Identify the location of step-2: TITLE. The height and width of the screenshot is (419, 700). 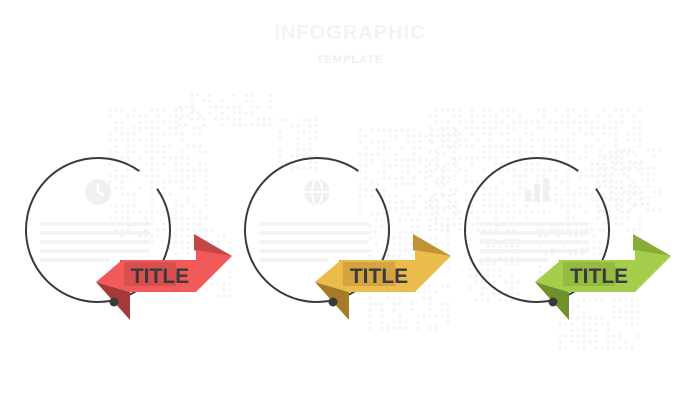
(347, 238).